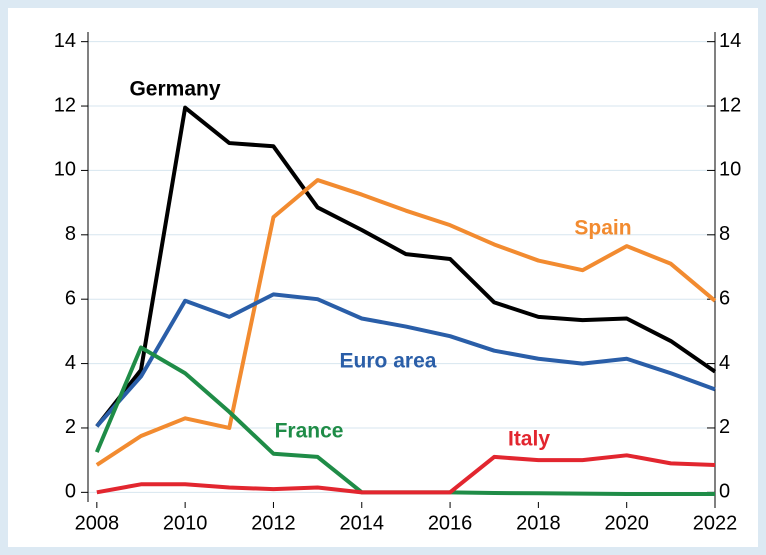 The image size is (766, 555). I want to click on x-tick-label: 2018, so click(538, 523).